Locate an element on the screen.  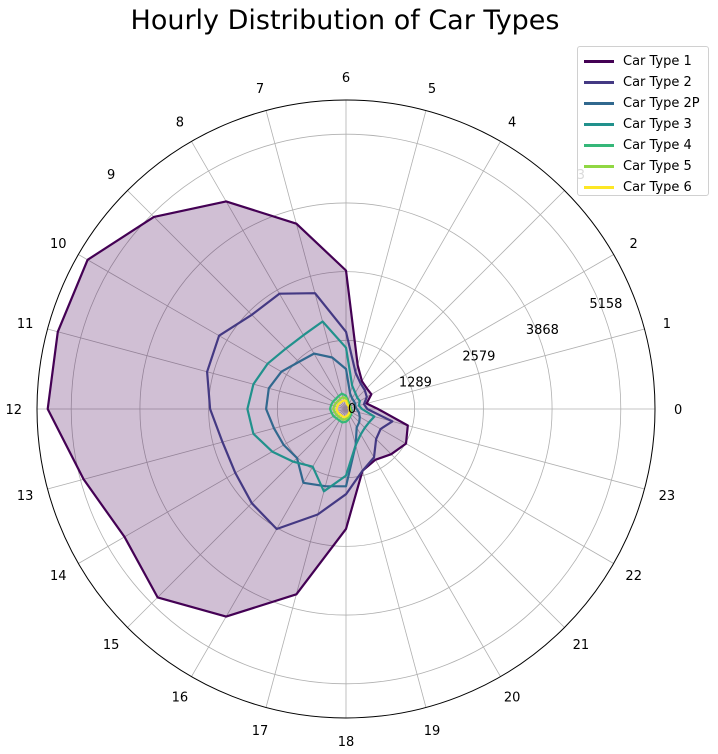
angle-tick-label: 4 is located at coordinates (512, 122).